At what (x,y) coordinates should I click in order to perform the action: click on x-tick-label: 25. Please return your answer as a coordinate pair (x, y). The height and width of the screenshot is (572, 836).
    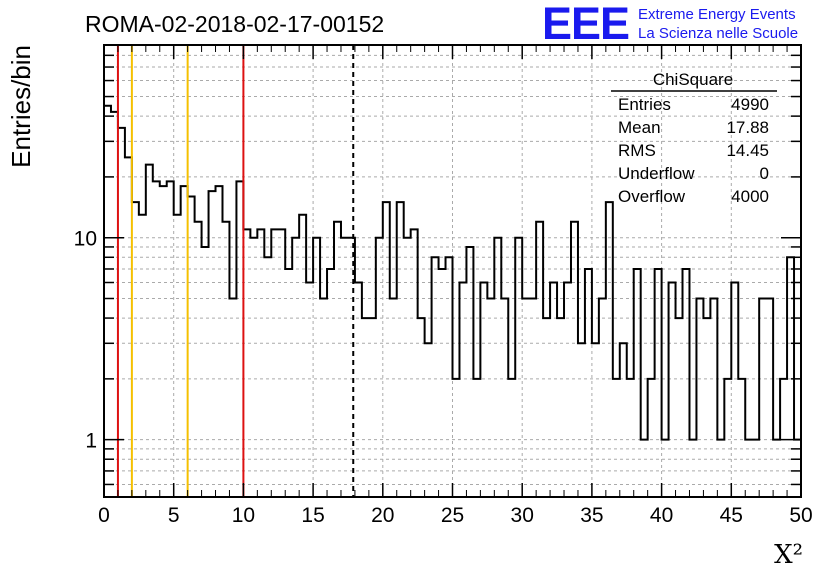
    Looking at the image, I should click on (452, 515).